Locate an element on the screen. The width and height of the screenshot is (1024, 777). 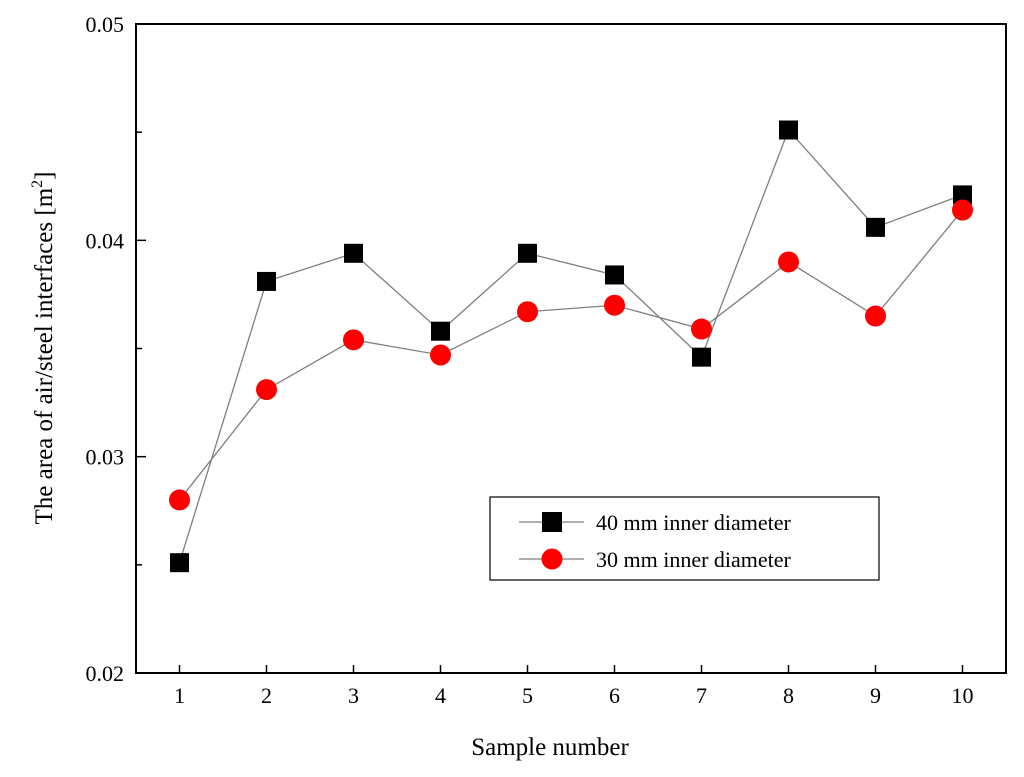
y-tick-label: 0.02 is located at coordinates (105, 673).